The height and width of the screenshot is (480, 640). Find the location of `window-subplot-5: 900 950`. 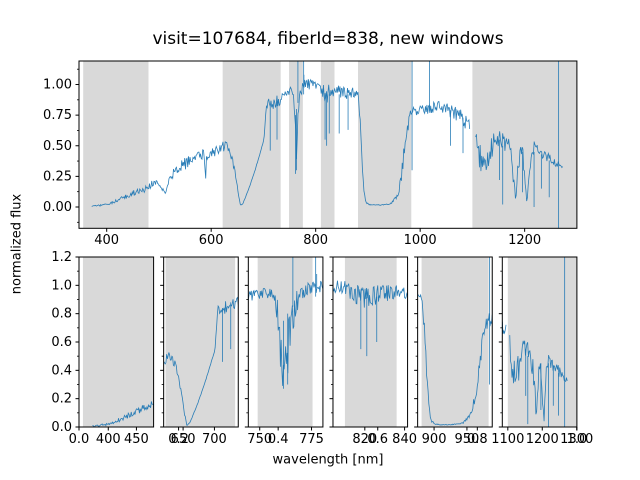

window-subplot-5: 900 950 is located at coordinates (453, 351).